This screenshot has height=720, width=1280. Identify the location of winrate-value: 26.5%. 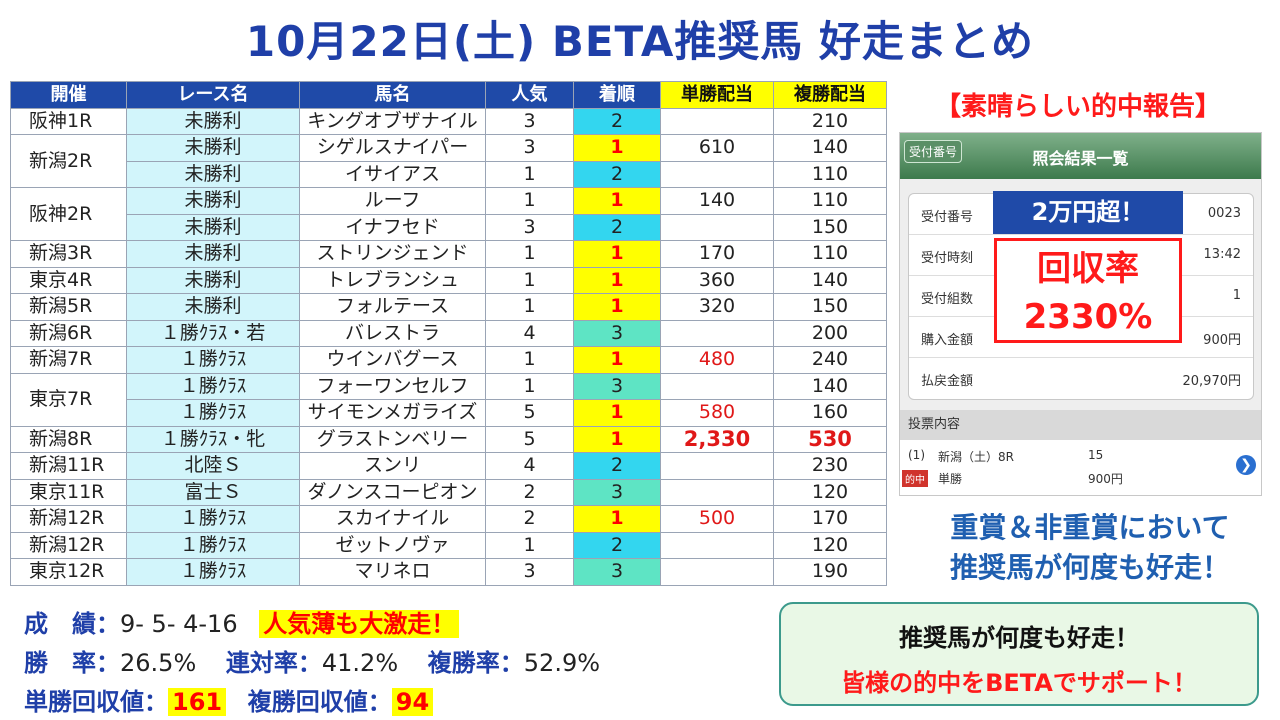
(158, 663).